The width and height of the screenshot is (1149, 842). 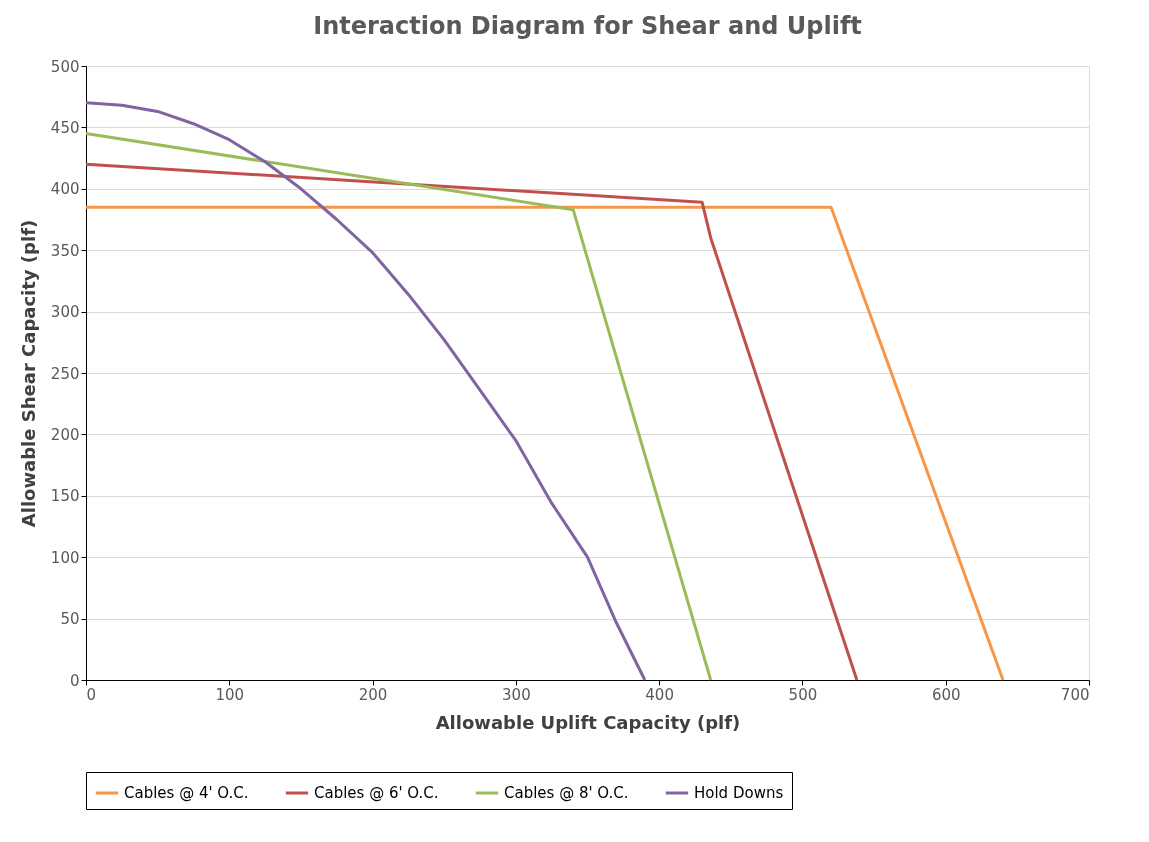 I want to click on y-tick-label: 200, so click(x=65, y=434).